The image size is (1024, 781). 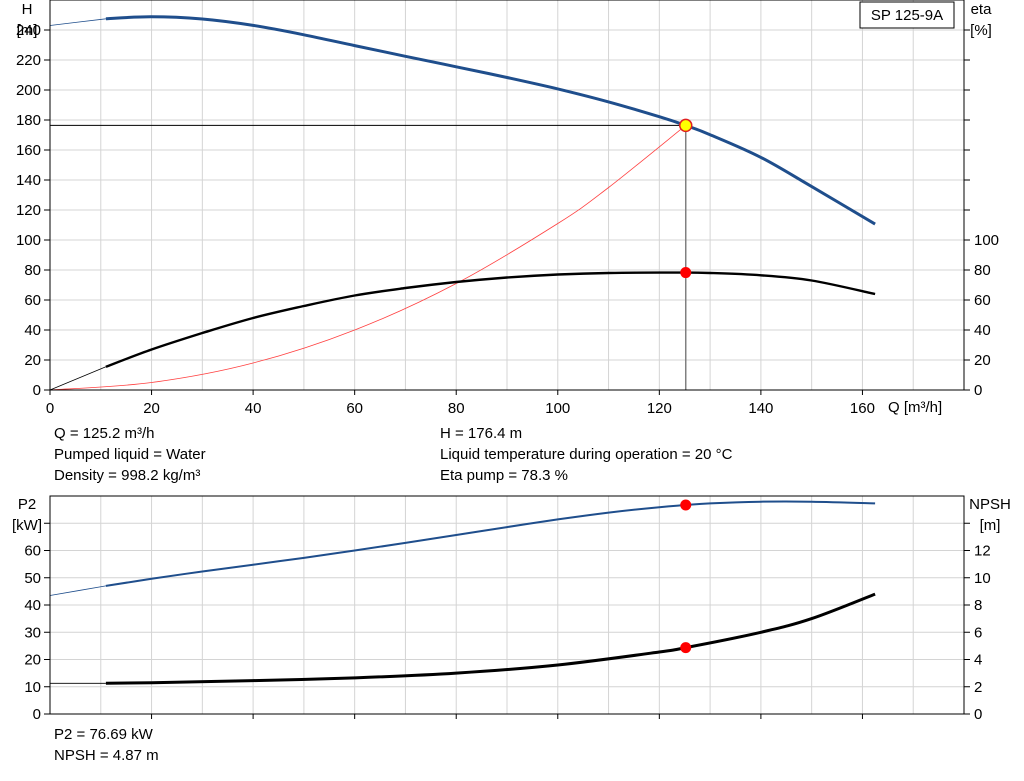 I want to click on q-axis-label: Q [m³/h], so click(x=915, y=407).